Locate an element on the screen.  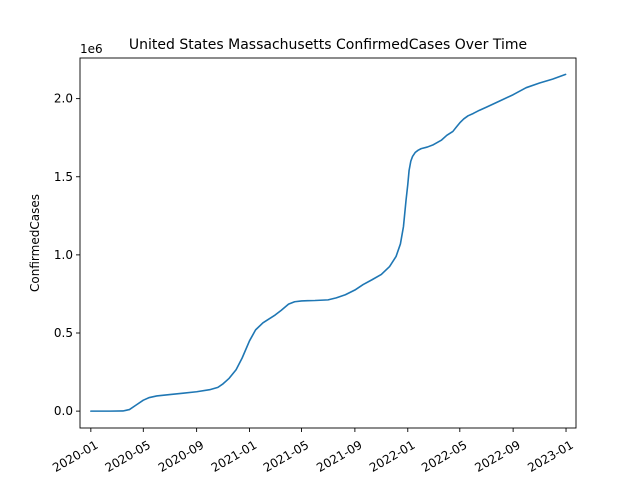
y-tick-label: 1.5 is located at coordinates (63, 177).